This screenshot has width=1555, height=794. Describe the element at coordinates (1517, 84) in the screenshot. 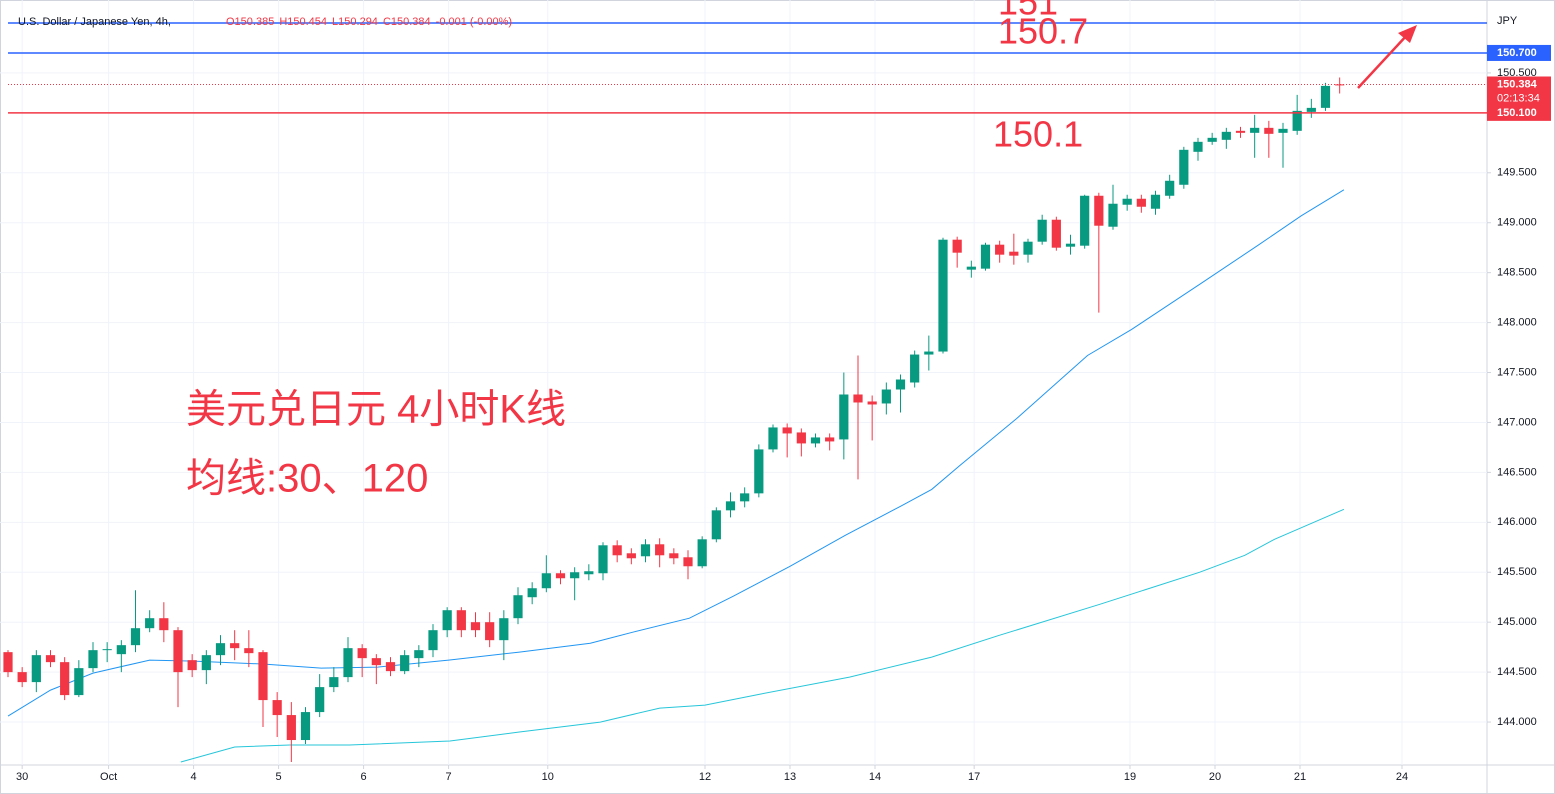

I see `last-price-label: 150.384` at that location.